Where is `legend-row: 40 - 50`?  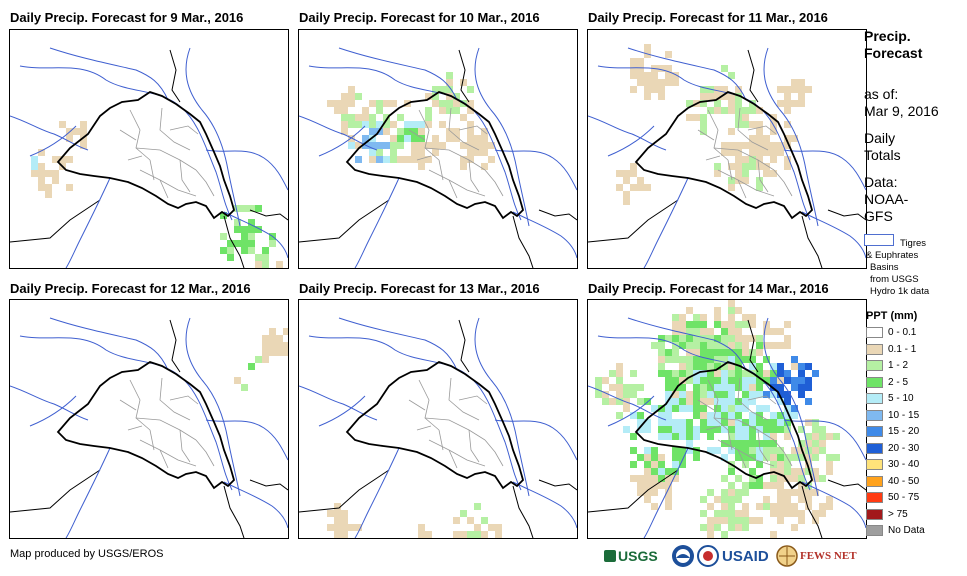
legend-row: 40 - 50 is located at coordinates (892, 481).